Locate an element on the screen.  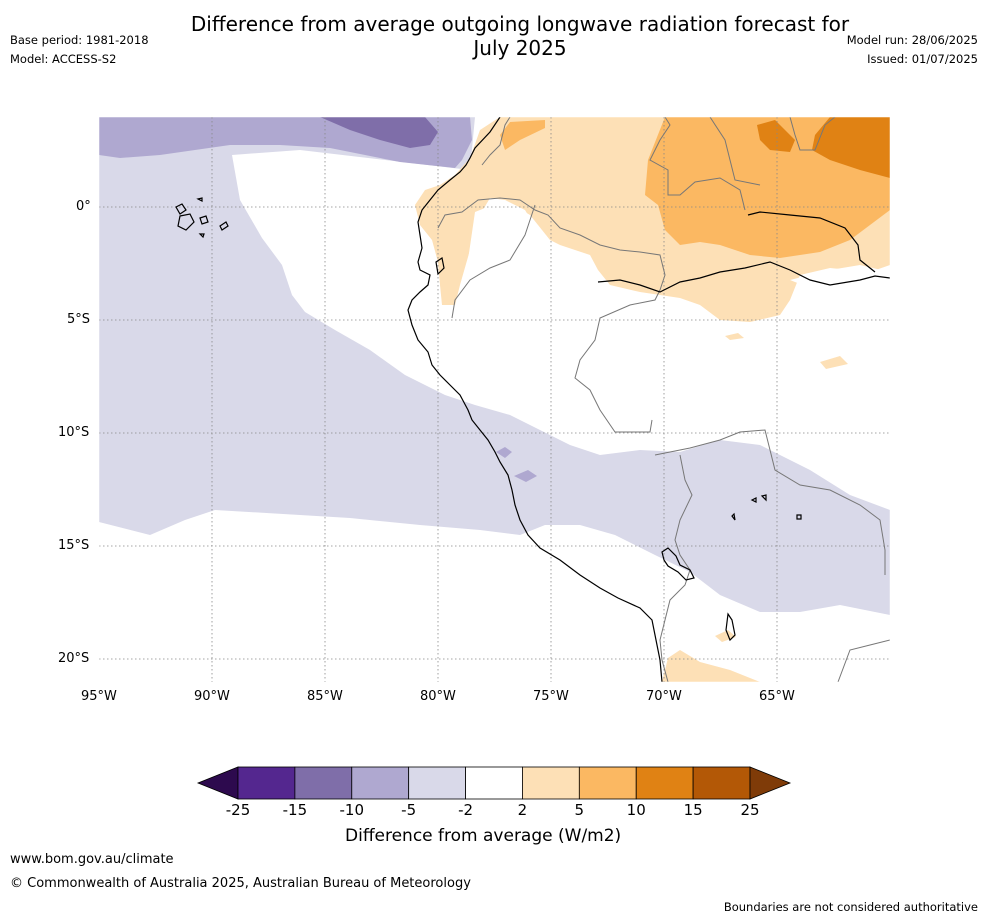
lon-label-70w: 70°W is located at coordinates (664, 696).